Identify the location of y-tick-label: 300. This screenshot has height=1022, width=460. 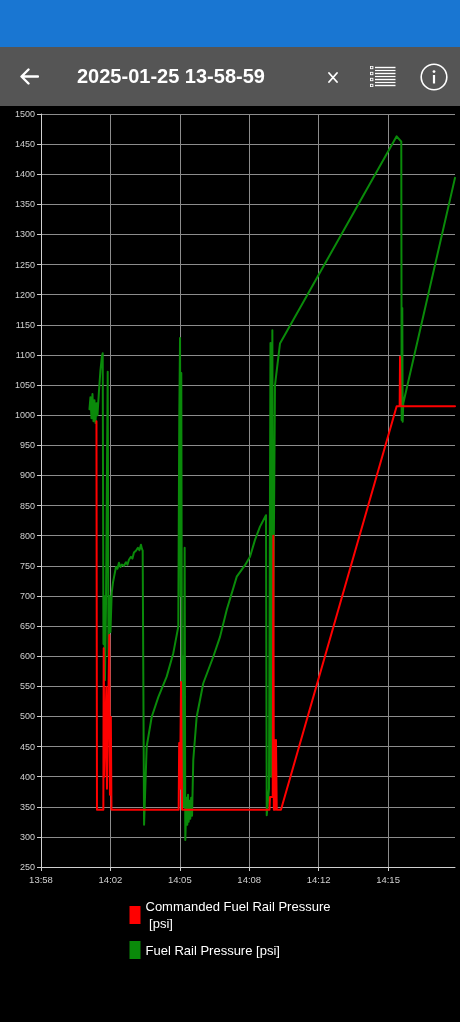
(27, 836).